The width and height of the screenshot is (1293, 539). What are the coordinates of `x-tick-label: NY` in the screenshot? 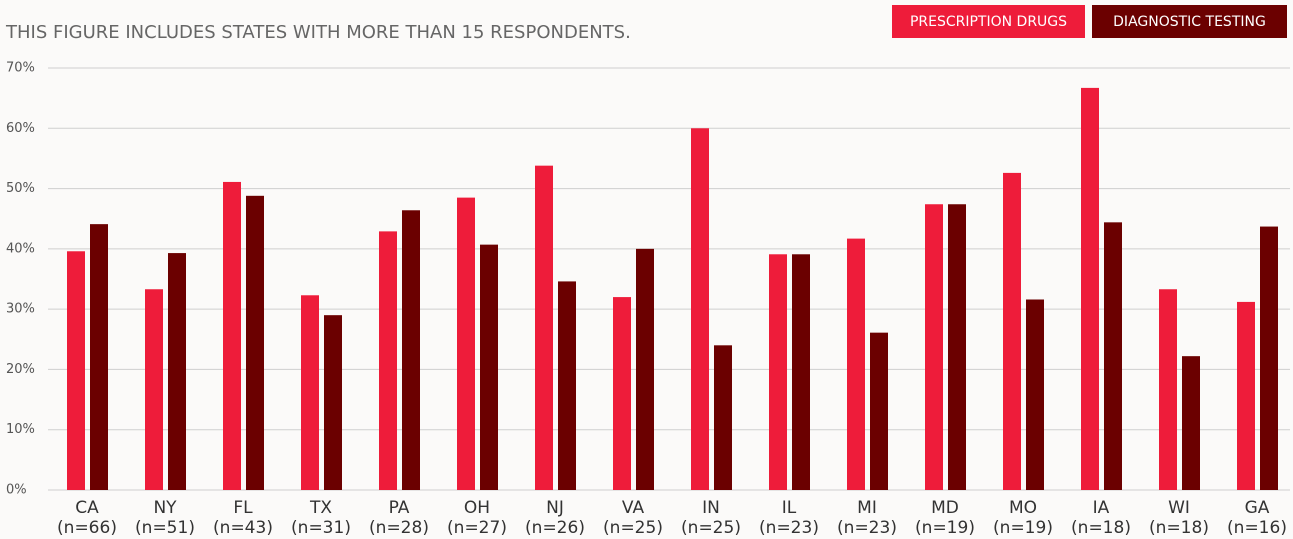 It's located at (165, 508).